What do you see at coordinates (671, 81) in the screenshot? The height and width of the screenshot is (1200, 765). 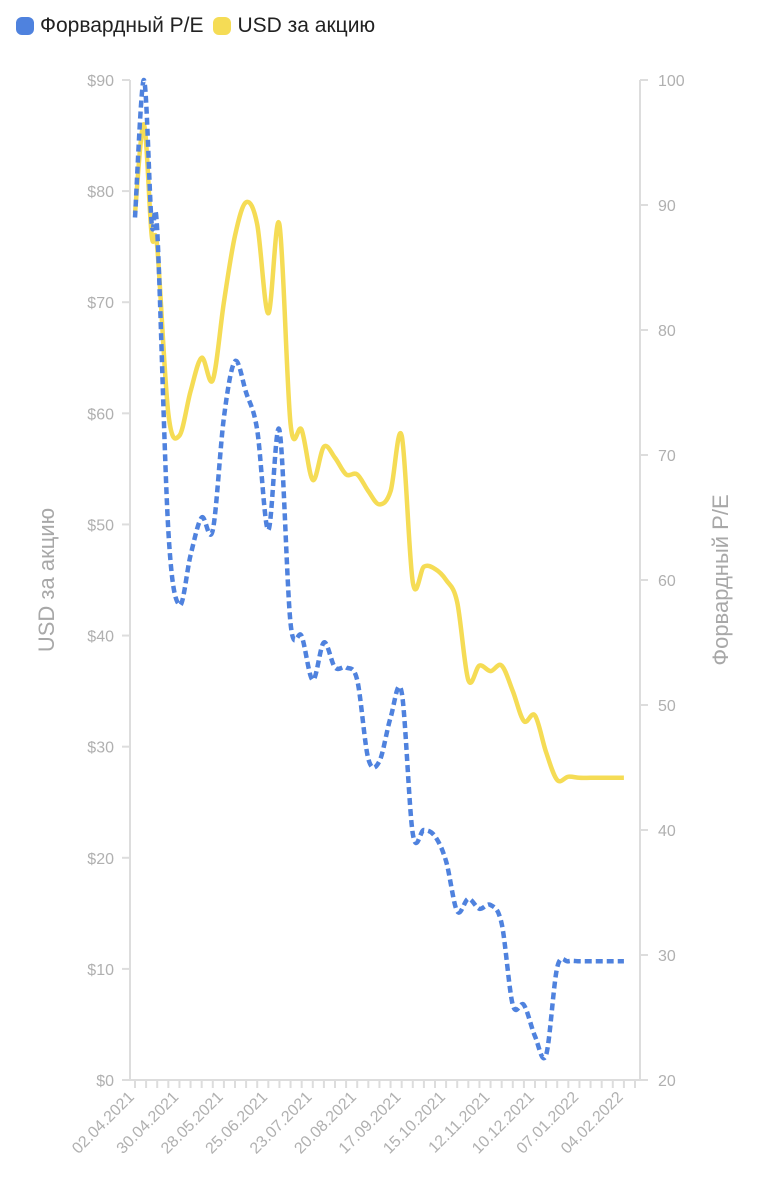 I see `right-tick-label: 100` at bounding box center [671, 81].